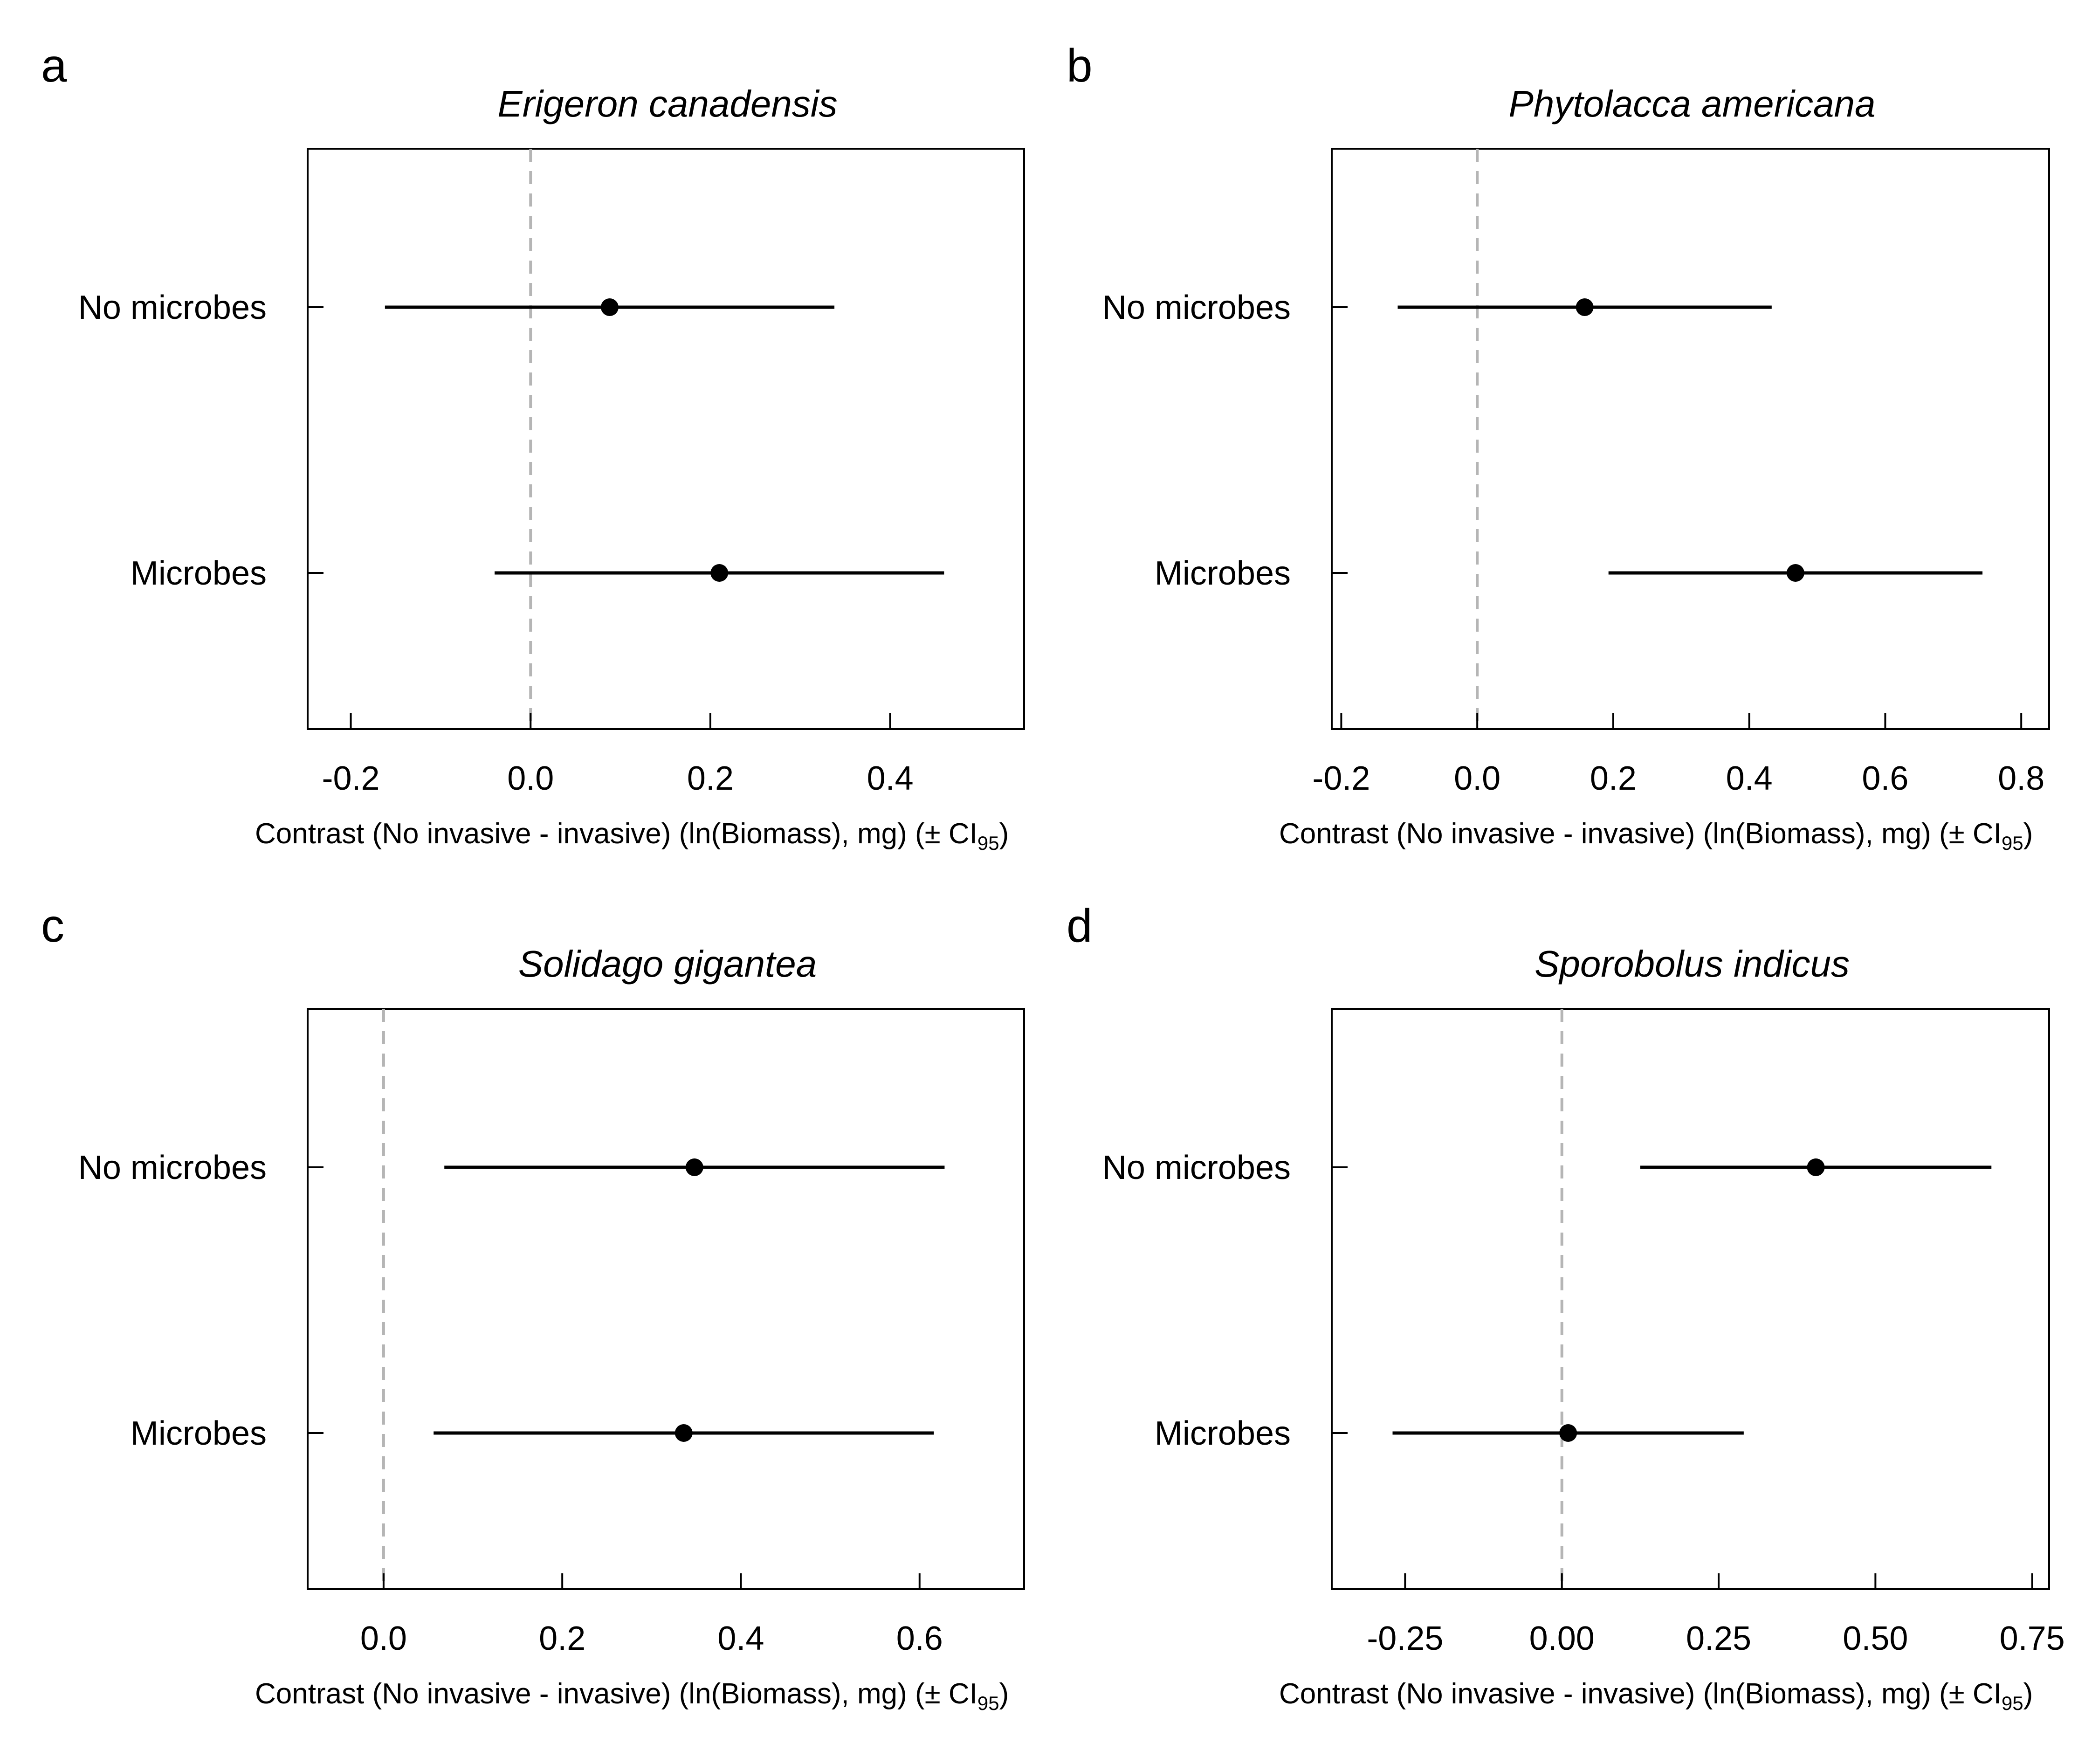 The image size is (2092, 1764). What do you see at coordinates (2032, 1638) in the screenshot?
I see `x-tick-label: 0.75` at bounding box center [2032, 1638].